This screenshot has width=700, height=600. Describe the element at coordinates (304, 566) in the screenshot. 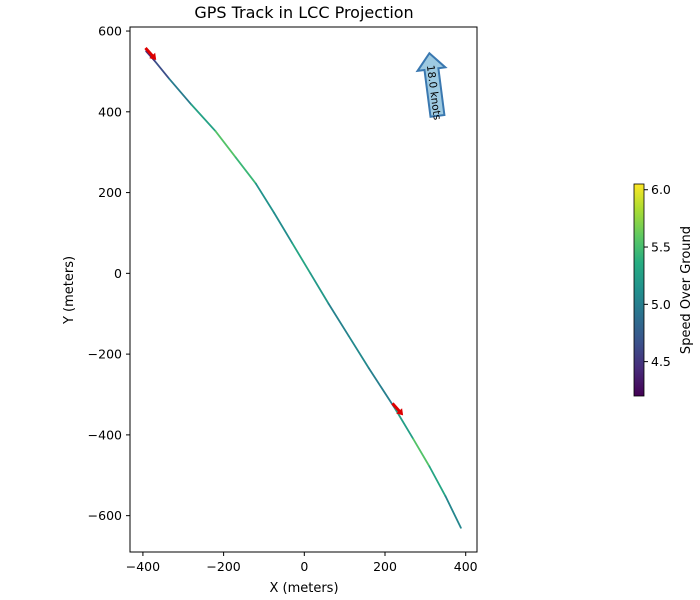

I see `x-tick-label: 0` at that location.